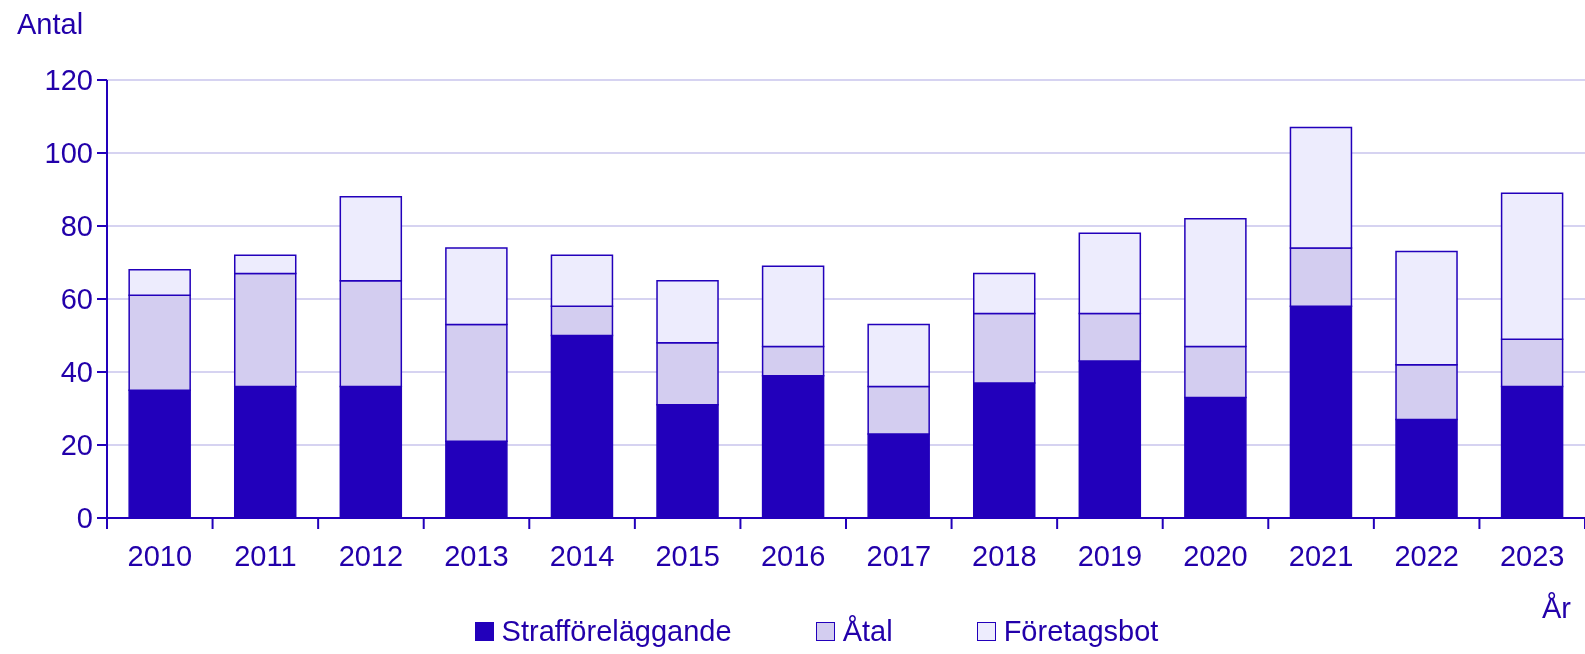  I want to click on y-tick-label: 120, so click(68, 80).